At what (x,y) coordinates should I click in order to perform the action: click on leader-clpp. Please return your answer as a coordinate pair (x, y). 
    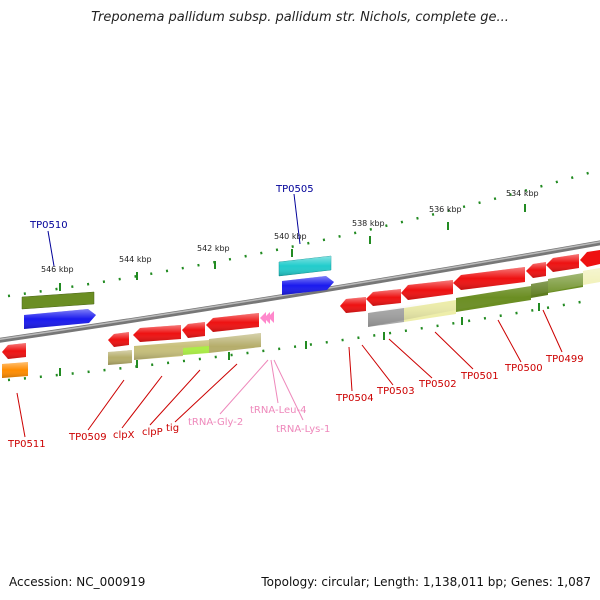
    Looking at the image, I should click on (175, 397).